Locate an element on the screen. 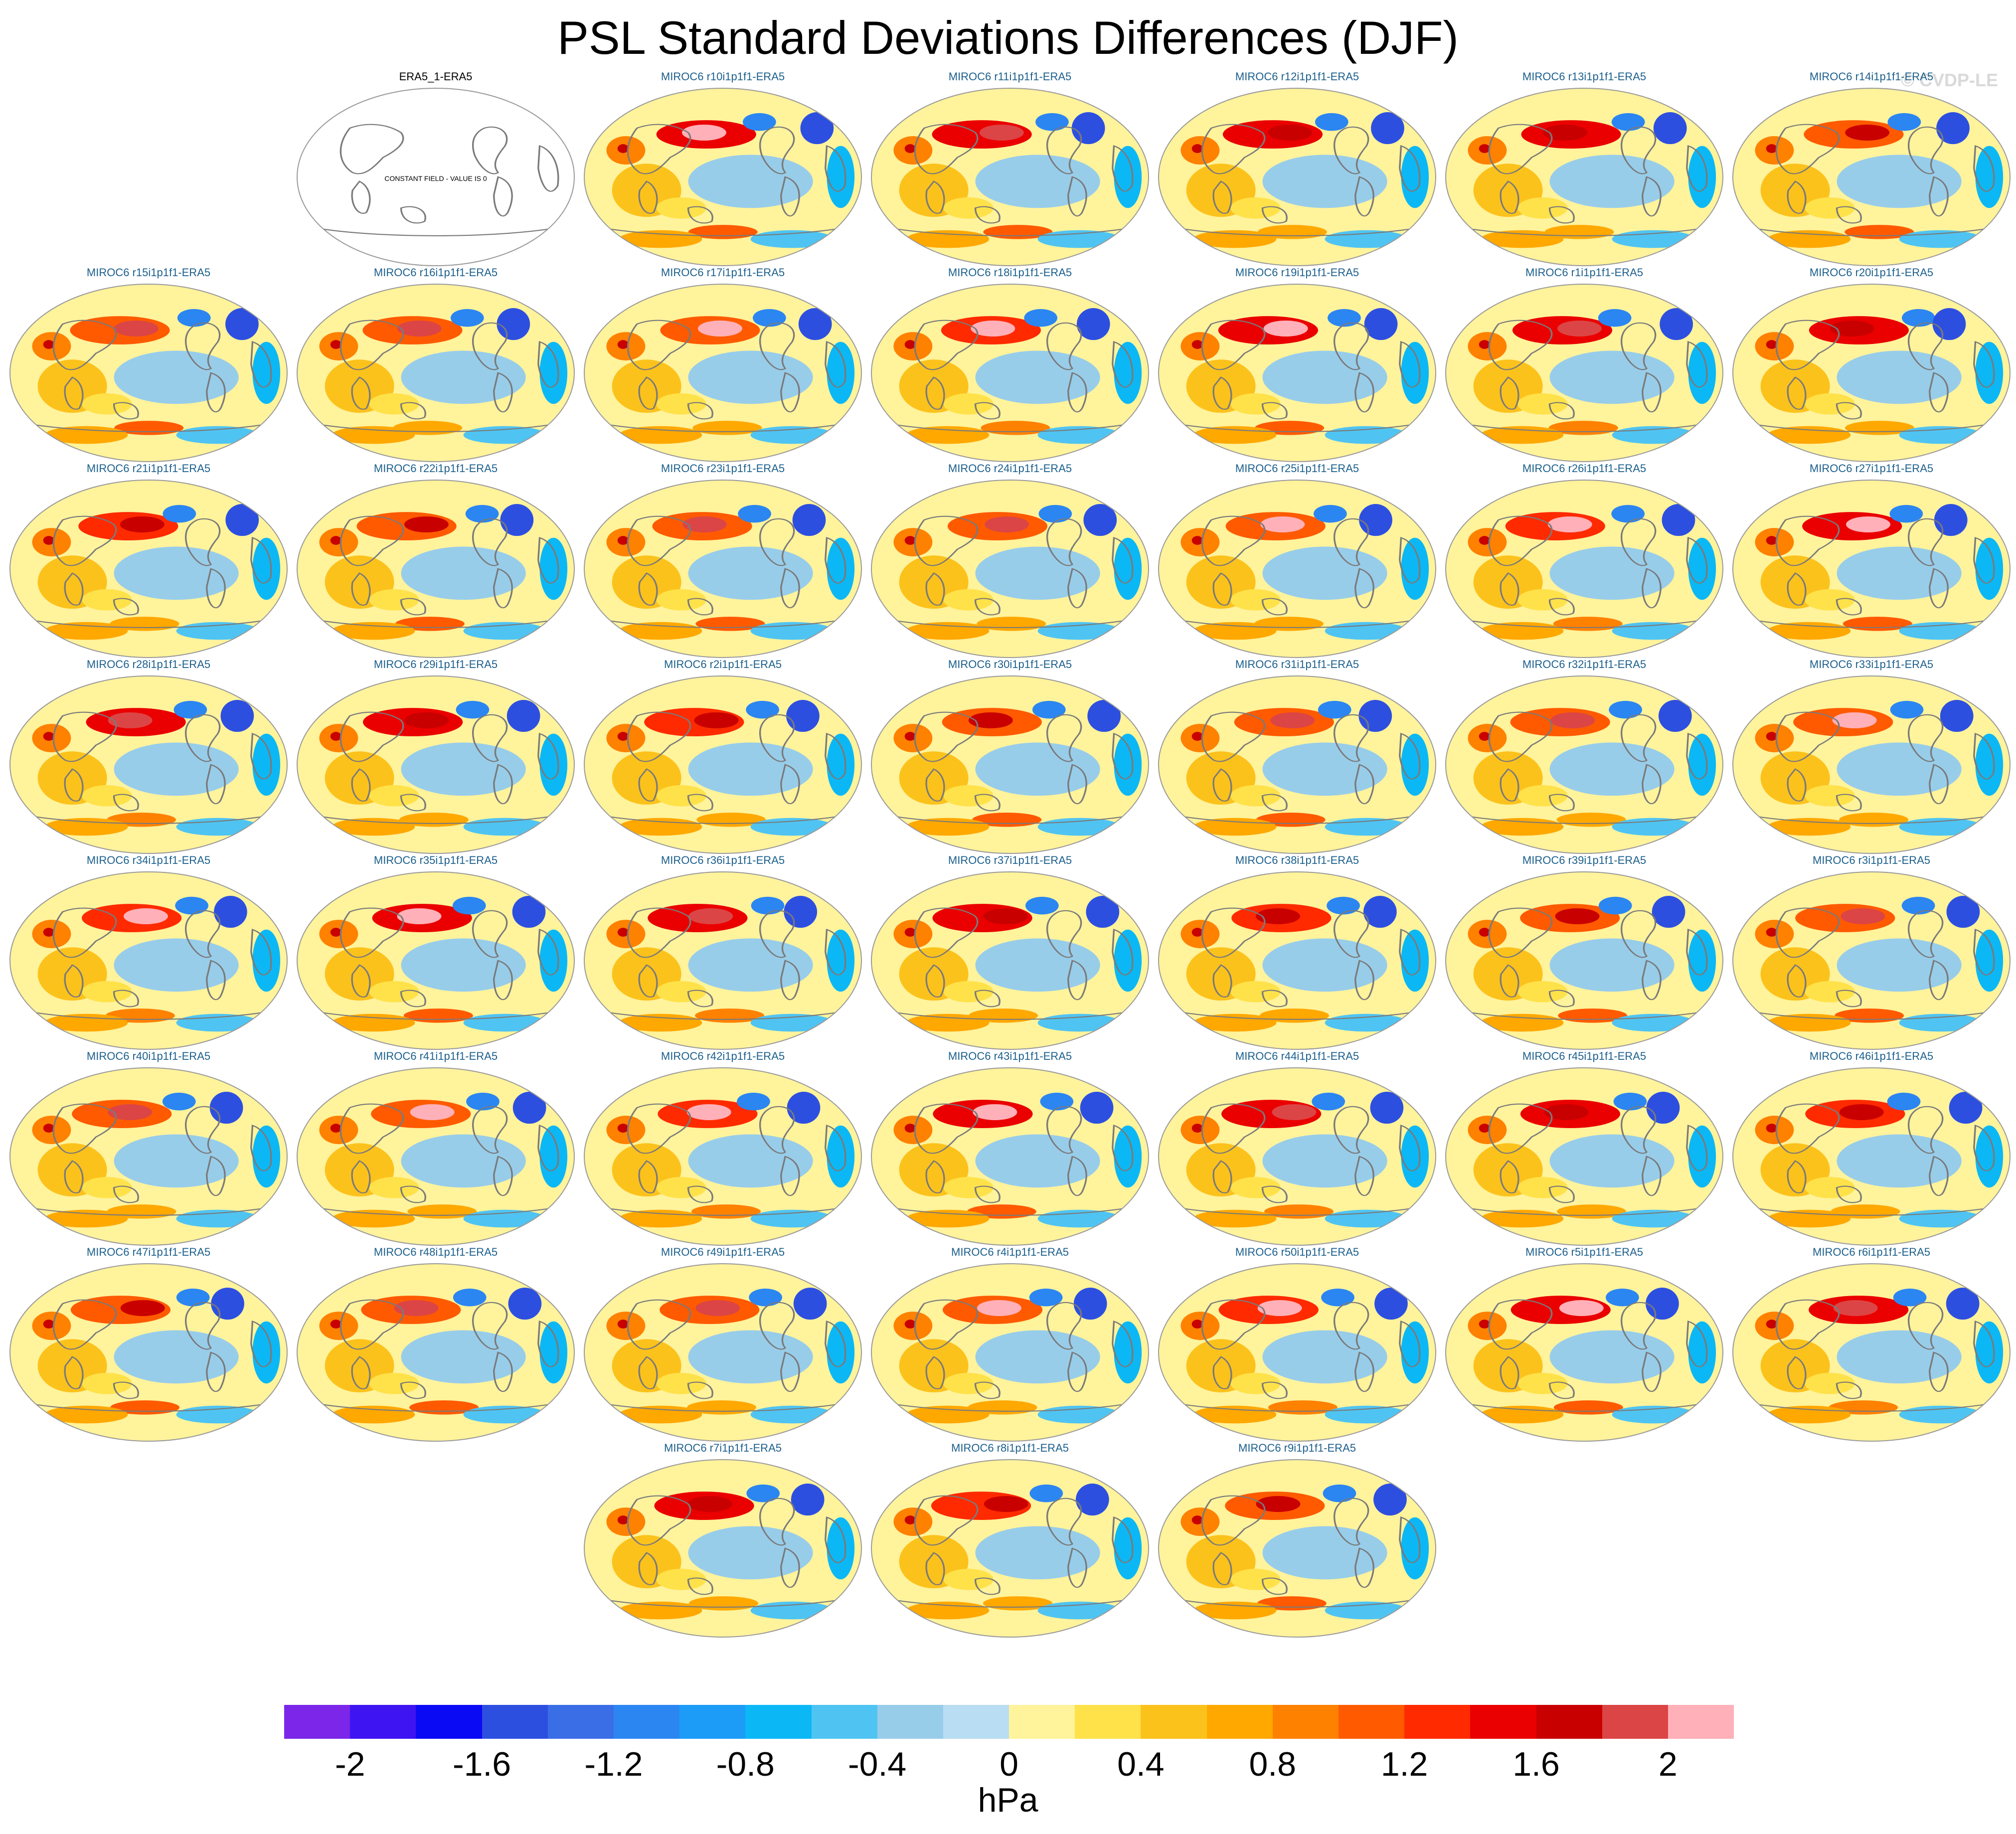 Image resolution: width=2016 pixels, height=1834 pixels. map-panel: MIROC6 r11i1p1f1-ERA5 is located at coordinates (1010, 168).